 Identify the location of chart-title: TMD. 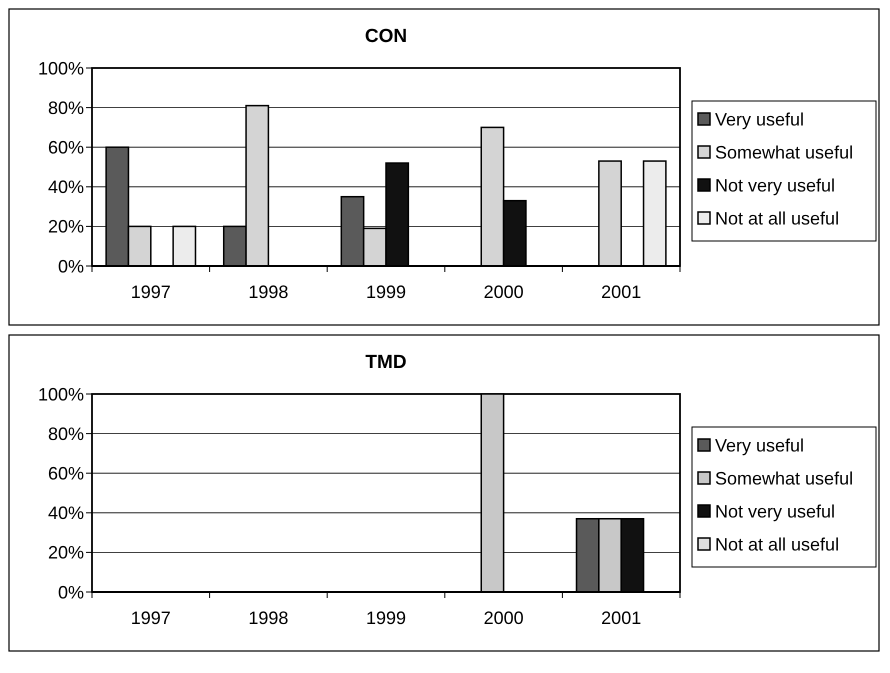
(386, 362).